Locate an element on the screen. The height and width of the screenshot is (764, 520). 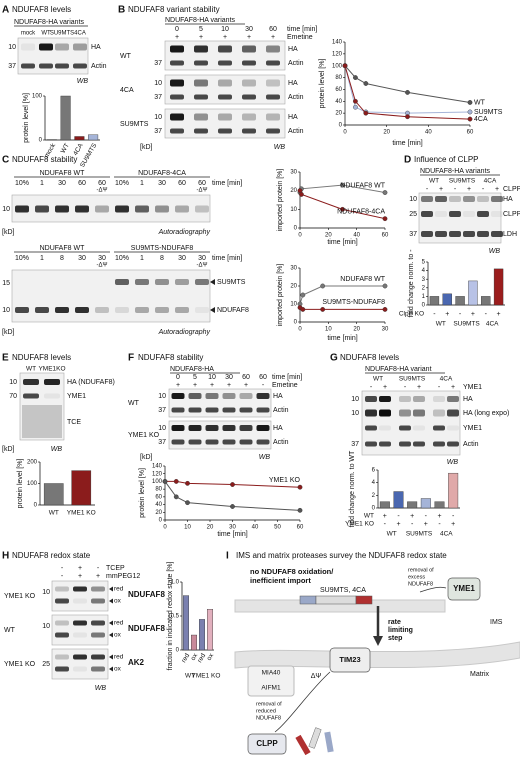
label: excess is located at coordinates (416, 577).